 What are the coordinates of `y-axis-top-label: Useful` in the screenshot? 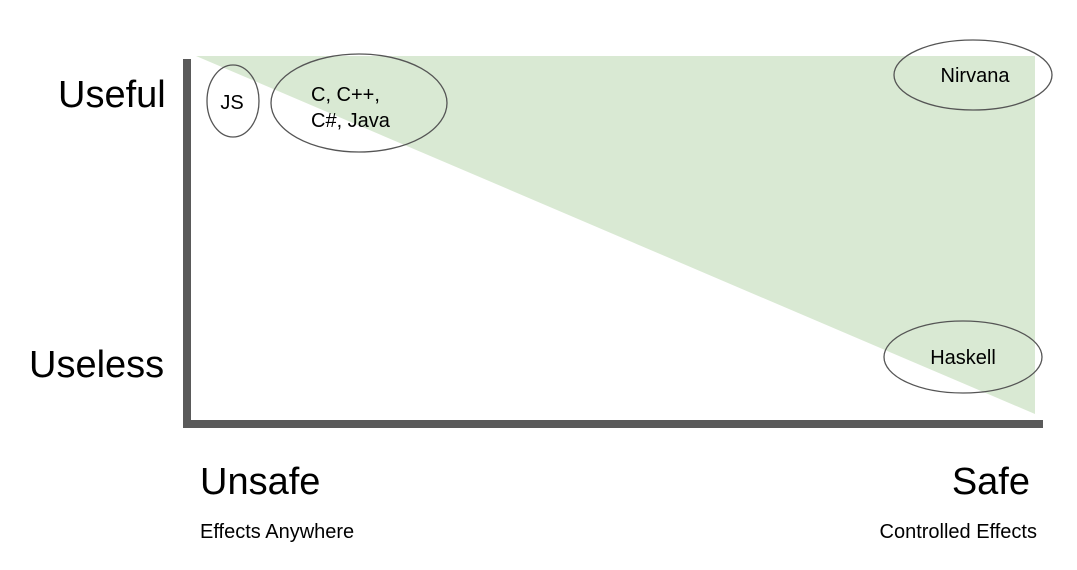 It's located at (112, 95).